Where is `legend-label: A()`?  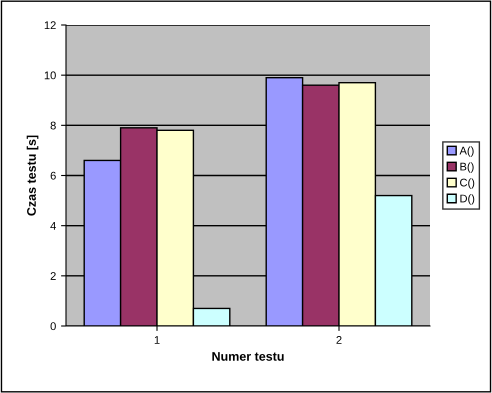
legend-label: A() is located at coordinates (467, 151).